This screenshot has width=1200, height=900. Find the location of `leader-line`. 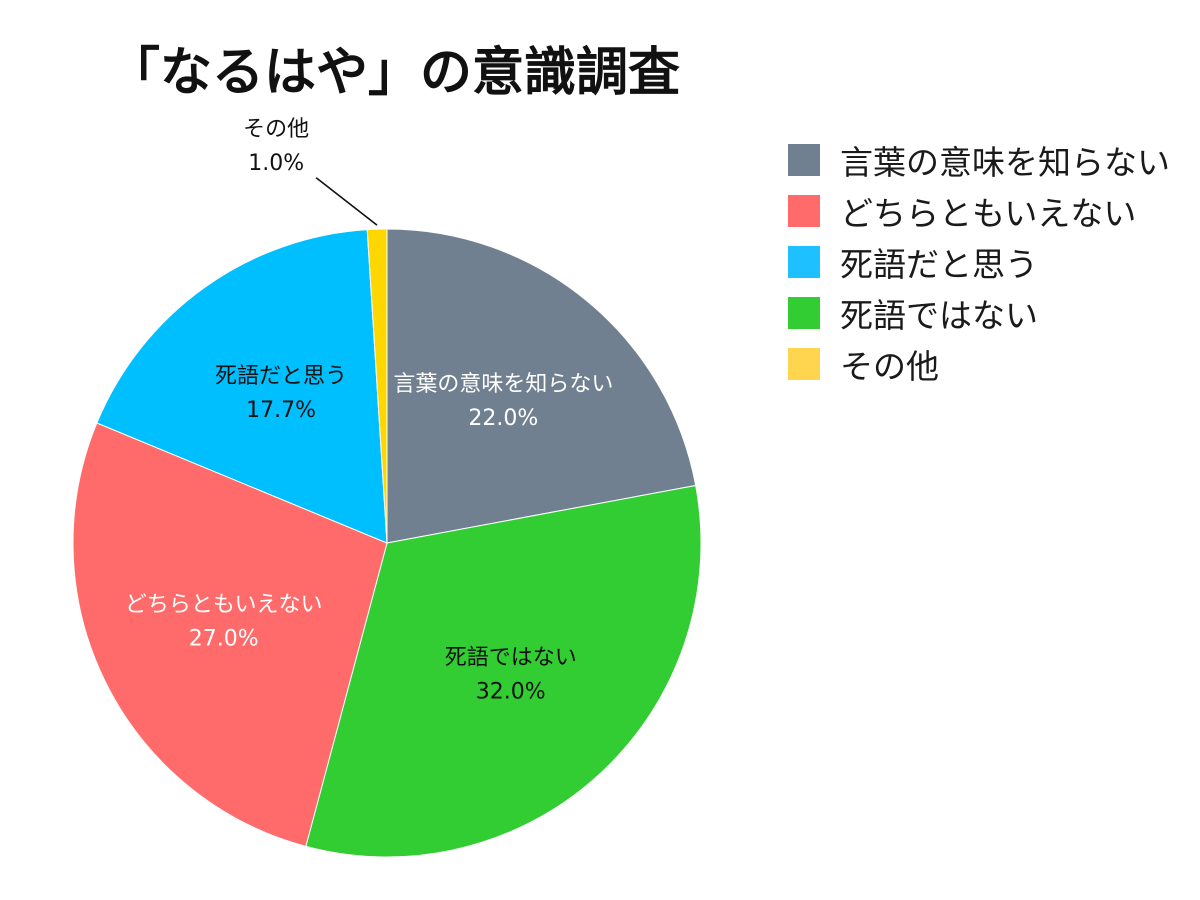

leader-line is located at coordinates (346, 201).